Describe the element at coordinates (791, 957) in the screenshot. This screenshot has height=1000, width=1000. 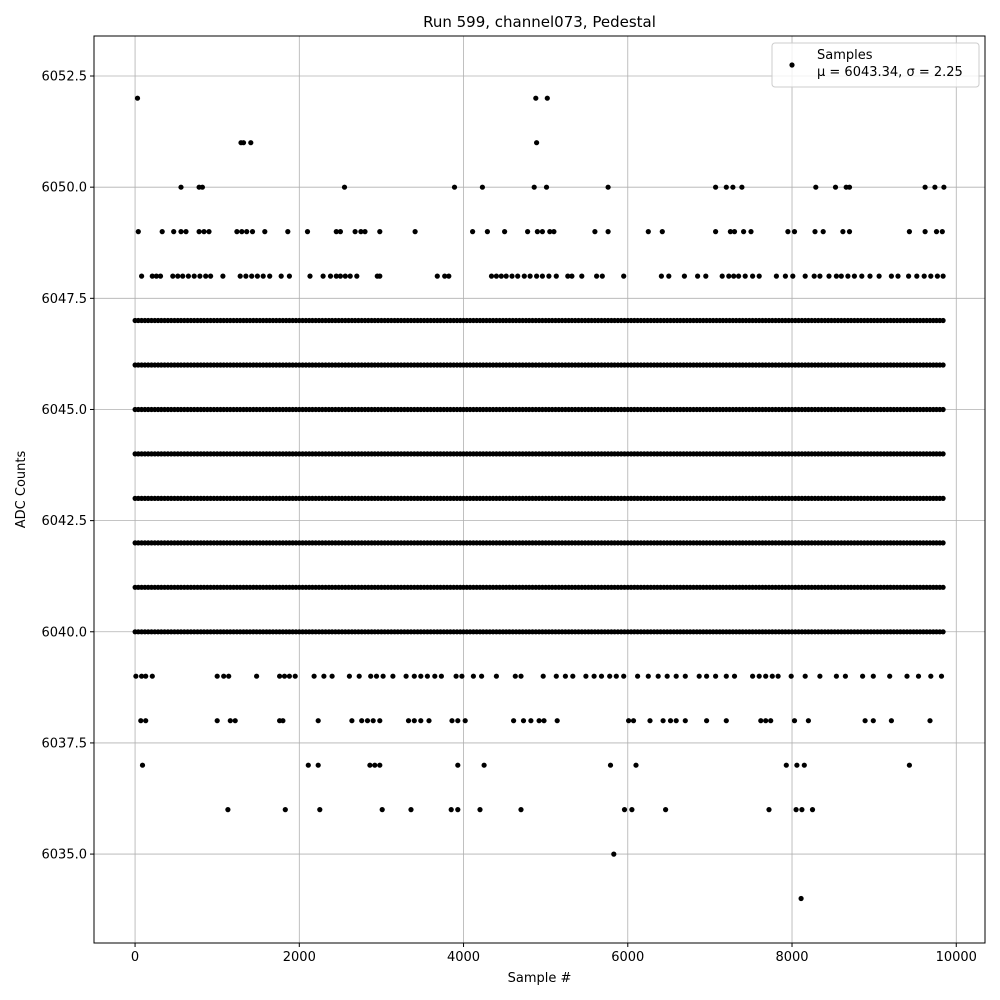
I see `x-tick-label: 8000` at that location.